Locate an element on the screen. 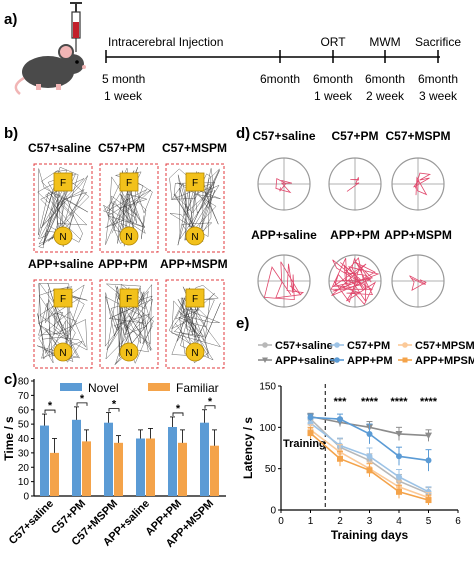 The height and width of the screenshot is (568, 474). panel-b-label: b) is located at coordinates (11, 133).